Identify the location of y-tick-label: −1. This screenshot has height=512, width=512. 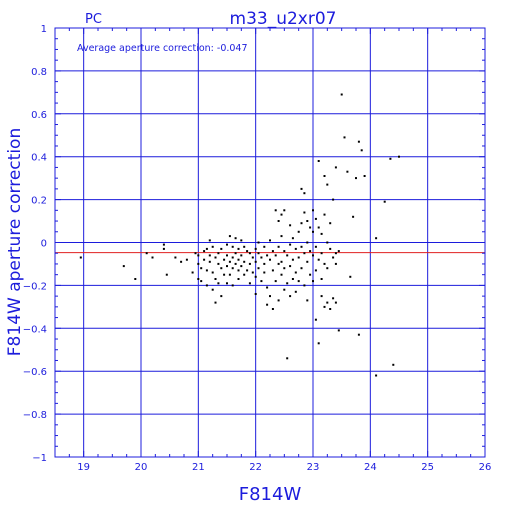
(39, 458).